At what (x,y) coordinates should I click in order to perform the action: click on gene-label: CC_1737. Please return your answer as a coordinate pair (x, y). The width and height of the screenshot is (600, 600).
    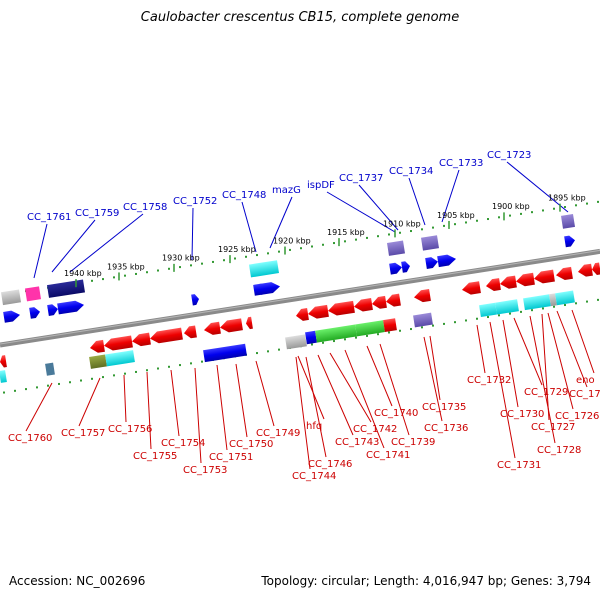
    Looking at the image, I should click on (361, 178).